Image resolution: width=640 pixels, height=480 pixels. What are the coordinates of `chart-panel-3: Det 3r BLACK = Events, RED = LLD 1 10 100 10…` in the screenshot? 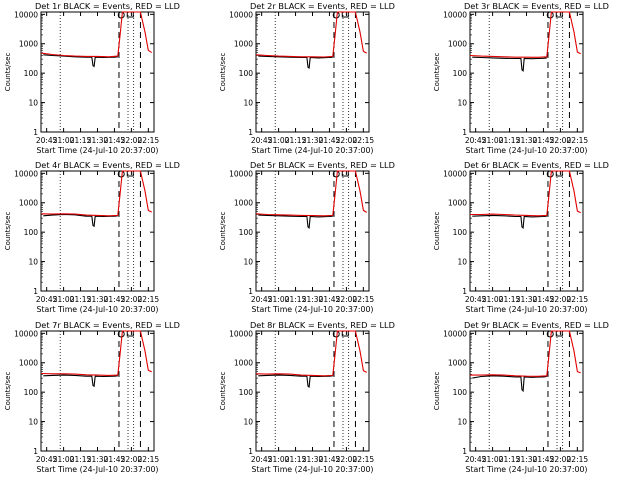 It's located at (521, 78).